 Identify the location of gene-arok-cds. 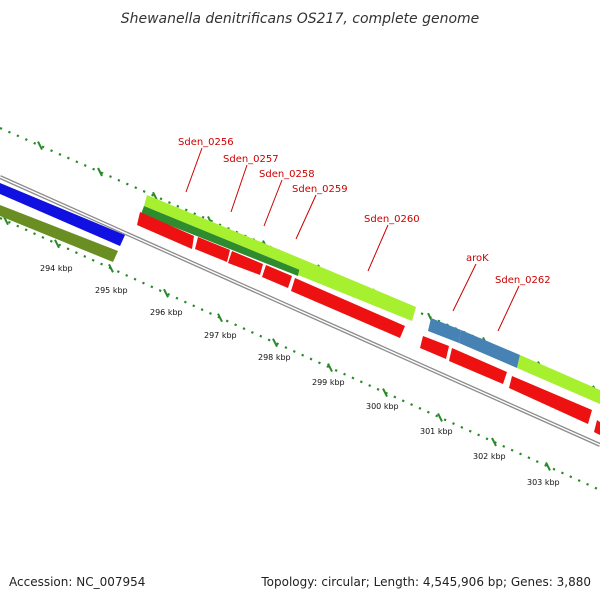
(444, 330).